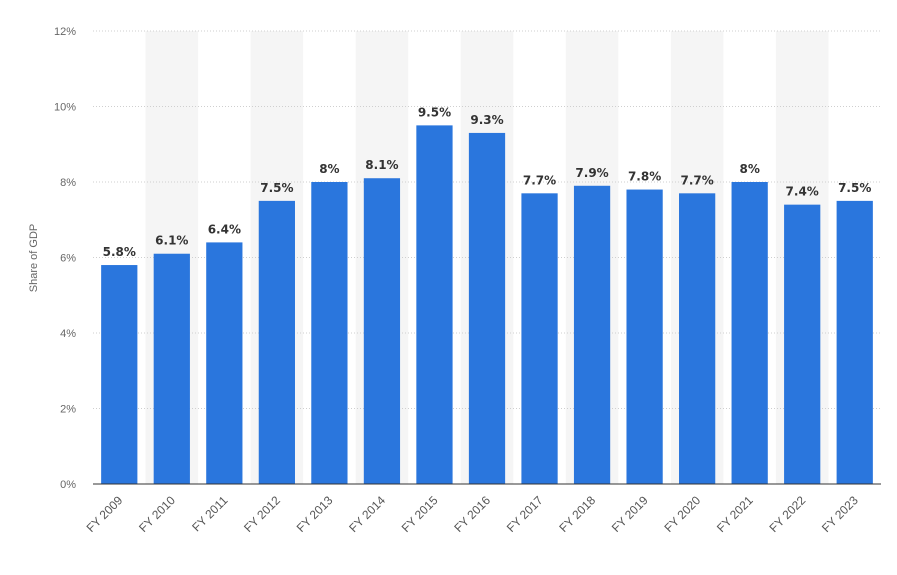 Image resolution: width=897 pixels, height=575 pixels. I want to click on data-label: 6.1%, so click(171, 241).